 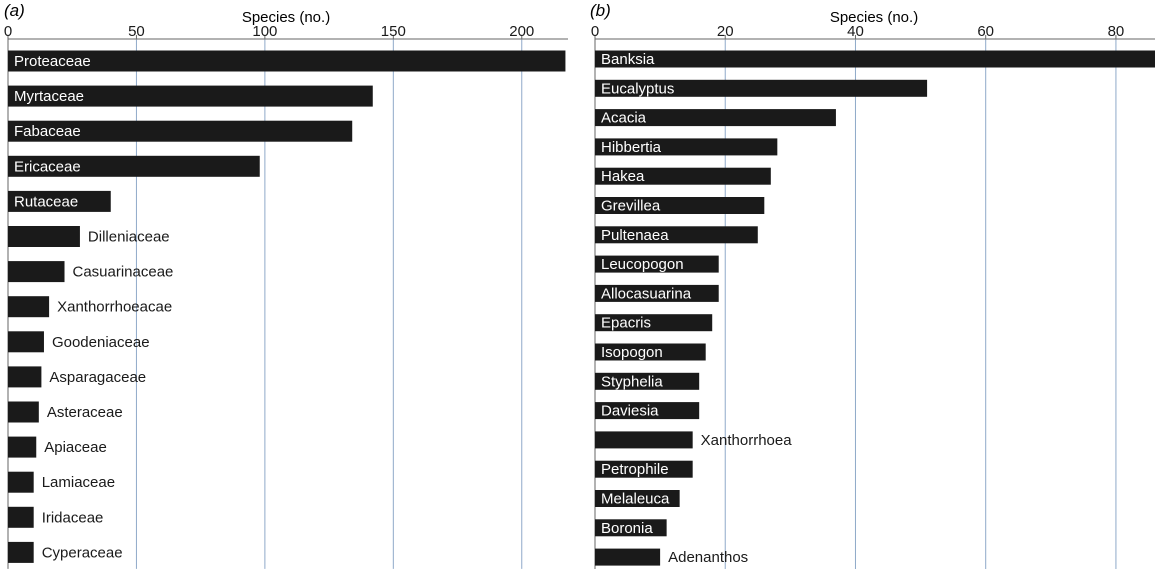 What do you see at coordinates (635, 235) in the screenshot?
I see `panel-b-bar-label: Pultenaea` at bounding box center [635, 235].